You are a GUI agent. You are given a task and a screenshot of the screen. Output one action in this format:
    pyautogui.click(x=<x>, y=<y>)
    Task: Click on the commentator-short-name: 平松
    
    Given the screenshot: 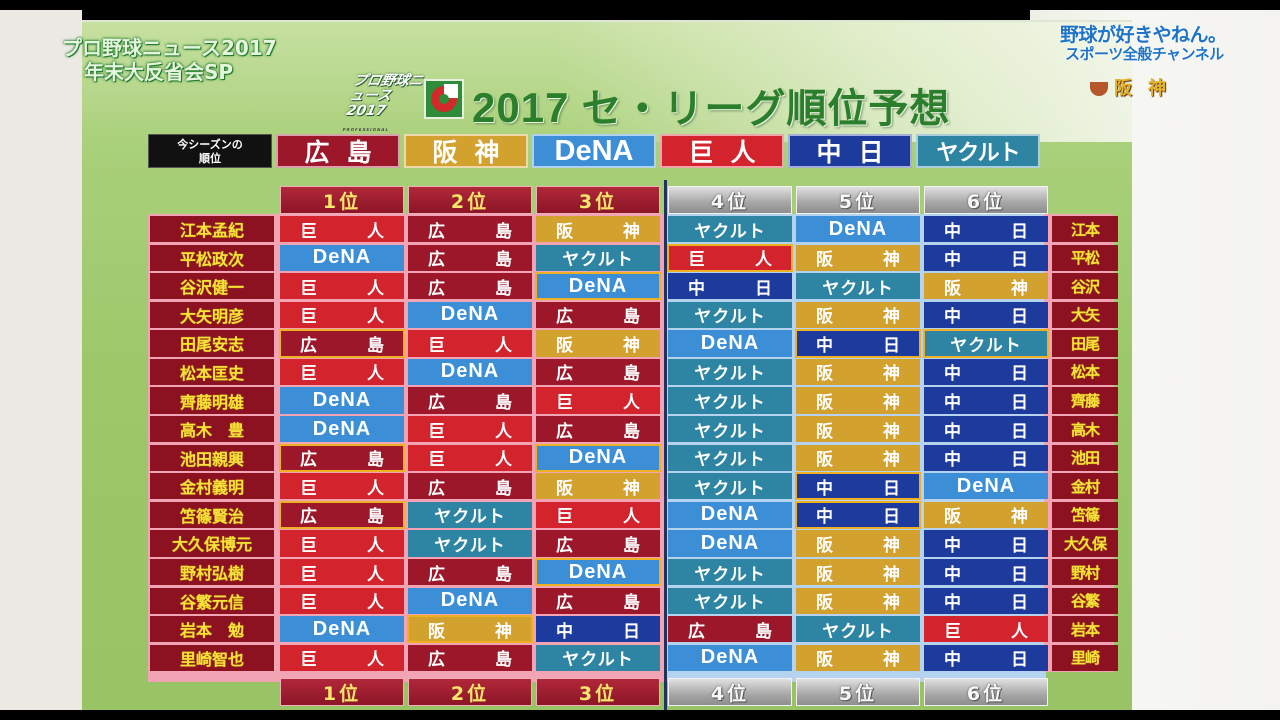 What is the action you would take?
    pyautogui.click(x=1085, y=257)
    